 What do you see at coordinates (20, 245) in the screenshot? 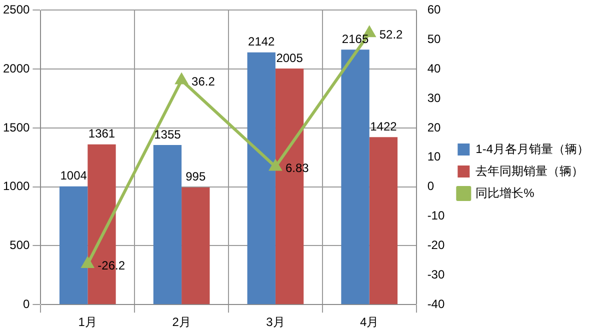
I see `y-tick-label: 500` at bounding box center [20, 245].